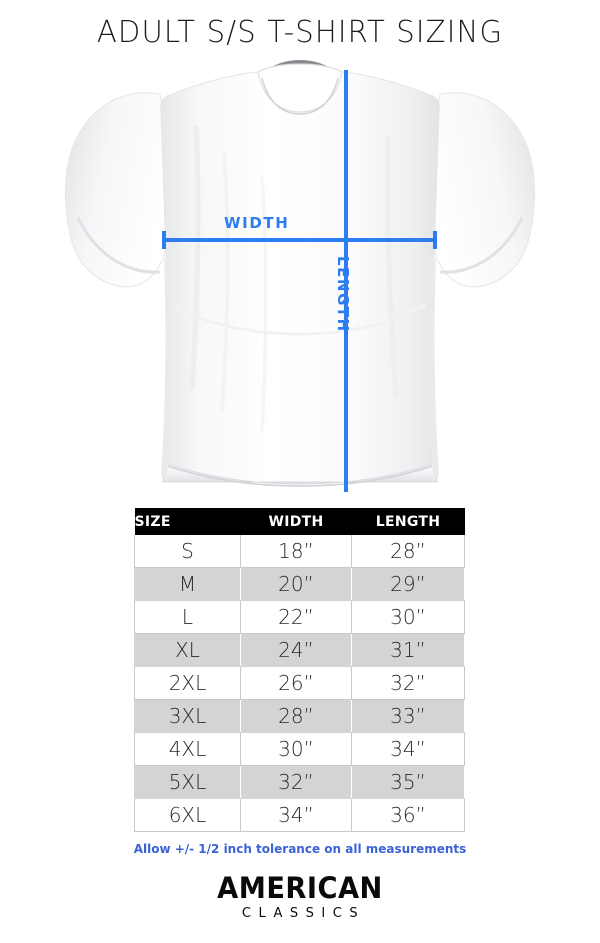 The image size is (600, 943). What do you see at coordinates (187, 551) in the screenshot?
I see `cell-size: S` at bounding box center [187, 551].